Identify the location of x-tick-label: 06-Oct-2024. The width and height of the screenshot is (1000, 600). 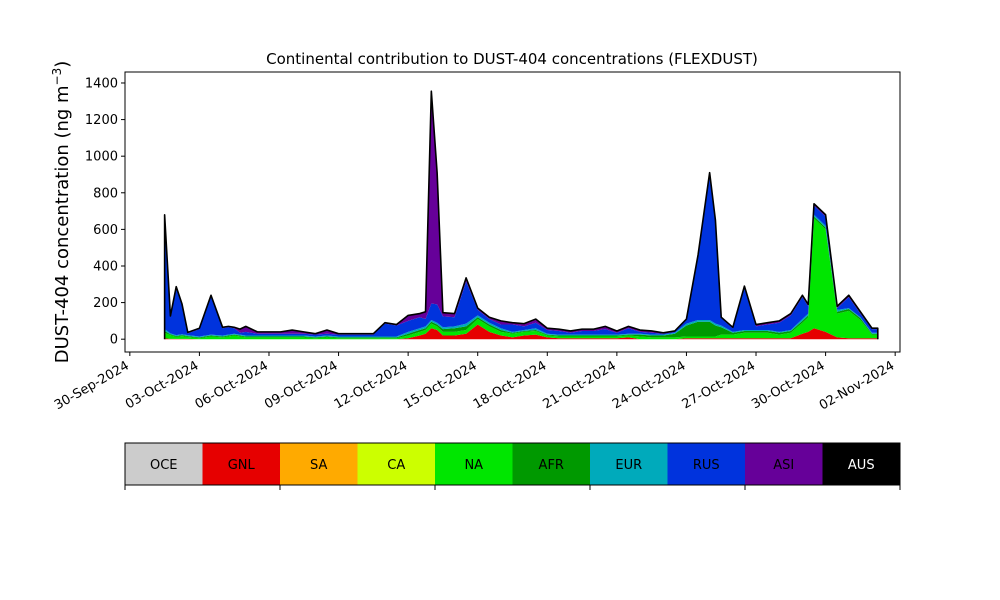
(232, 385).